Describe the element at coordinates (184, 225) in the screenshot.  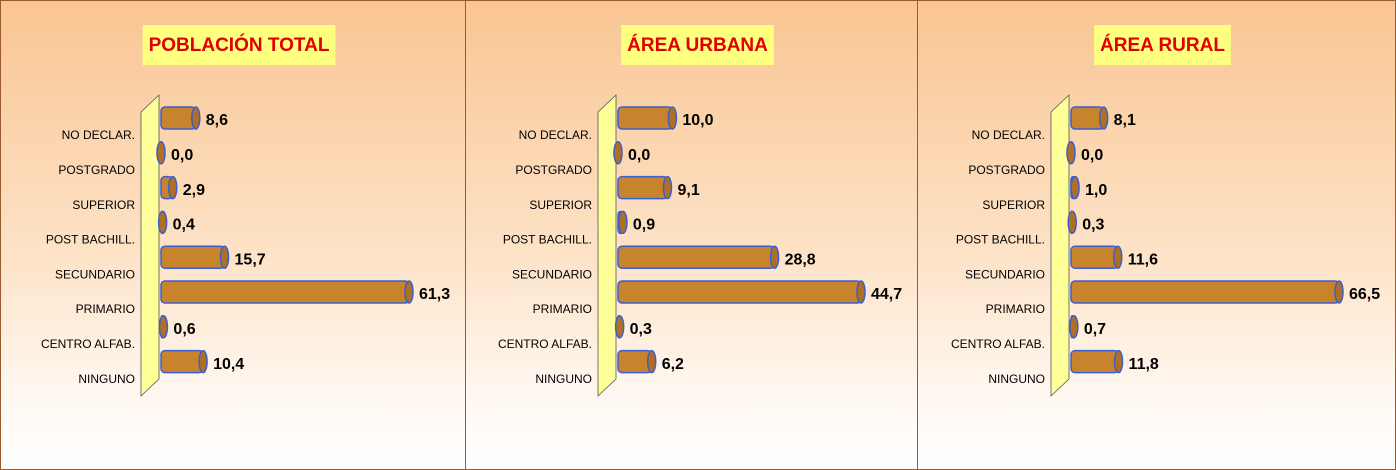
I see `value-label: 0,4` at that location.